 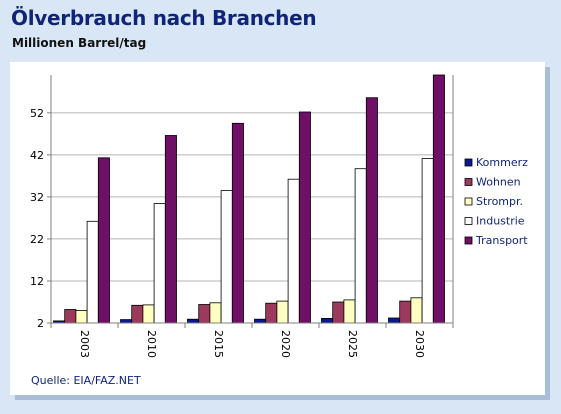 What do you see at coordinates (151, 344) in the screenshot?
I see `x-tick-label: 2010` at bounding box center [151, 344].